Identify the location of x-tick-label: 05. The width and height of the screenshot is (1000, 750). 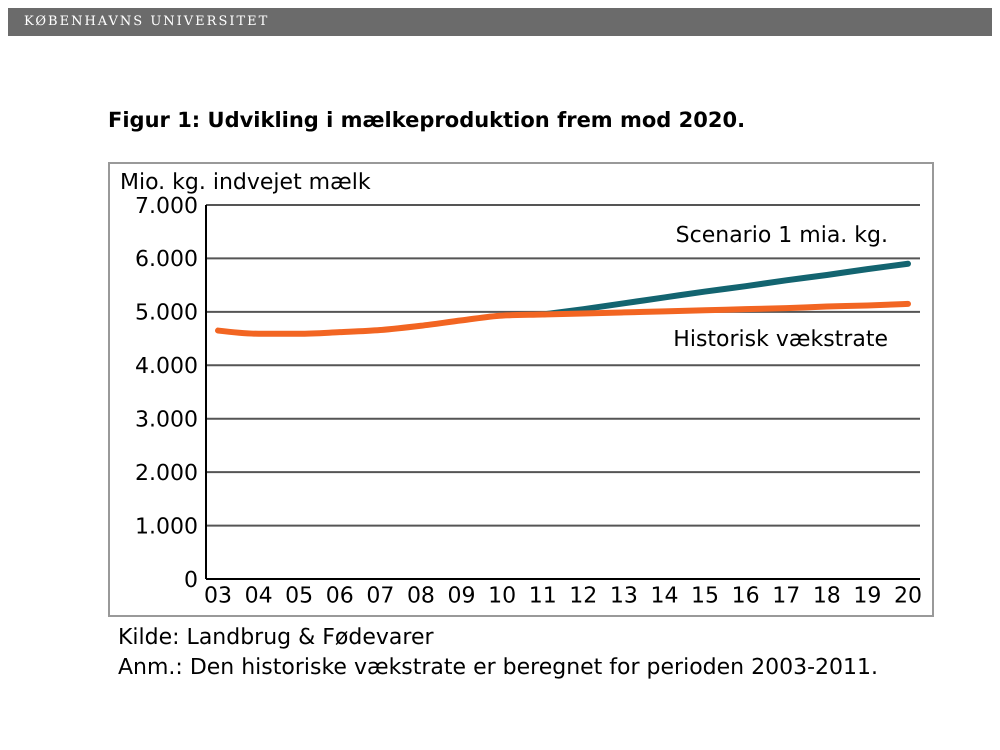
(299, 596).